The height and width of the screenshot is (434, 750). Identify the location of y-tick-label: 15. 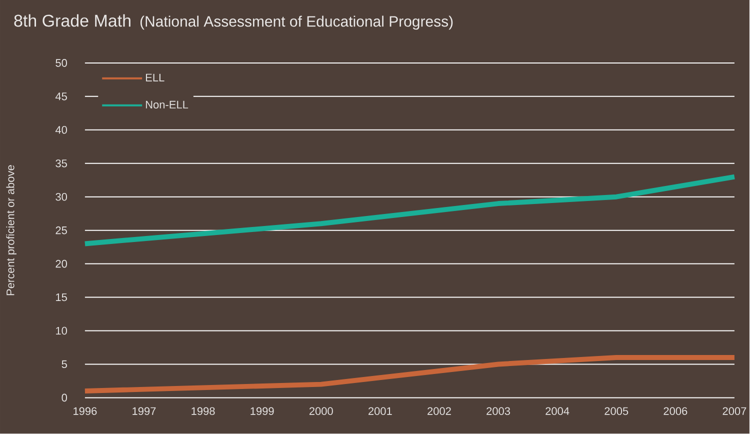
(61, 298).